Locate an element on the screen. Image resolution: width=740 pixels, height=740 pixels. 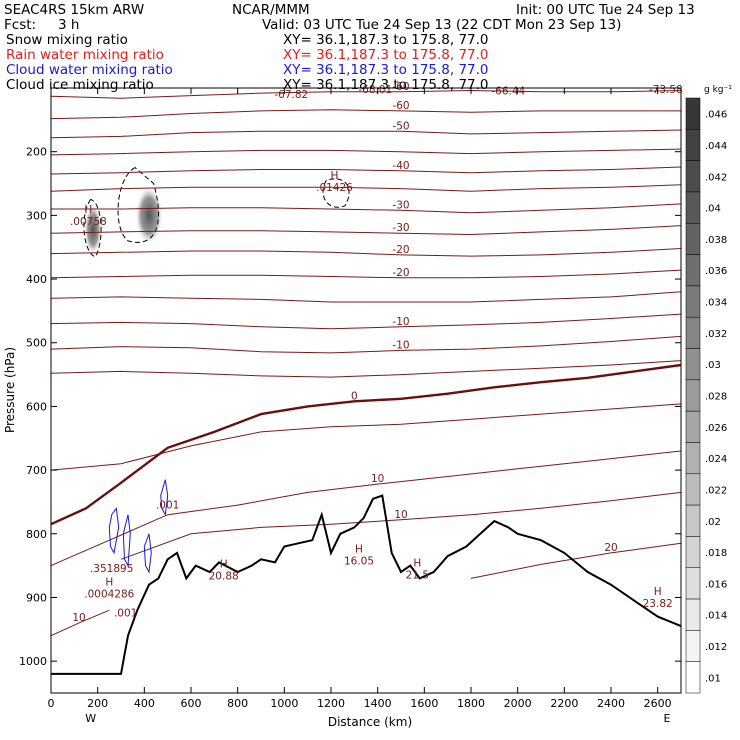
y-tick-label: 400 is located at coordinates (36, 279).